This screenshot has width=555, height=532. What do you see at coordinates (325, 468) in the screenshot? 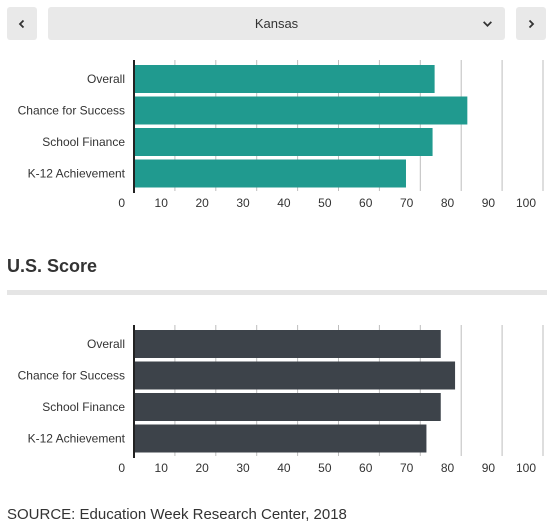
I see `us-chart-tick-label: 50` at bounding box center [325, 468].